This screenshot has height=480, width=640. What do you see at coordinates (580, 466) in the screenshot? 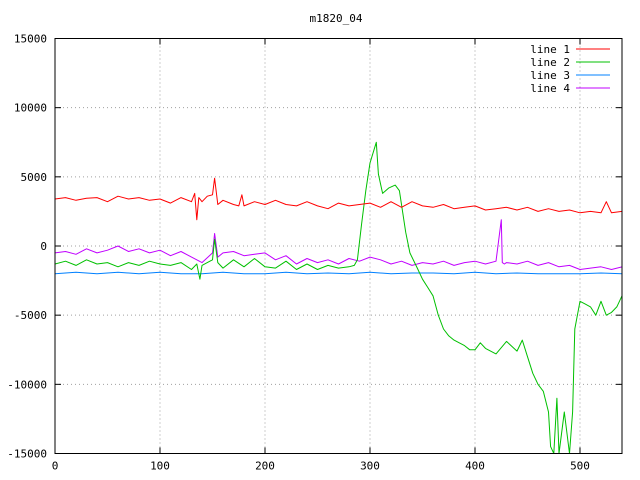
I see `x-tick-label: 500` at bounding box center [580, 466].